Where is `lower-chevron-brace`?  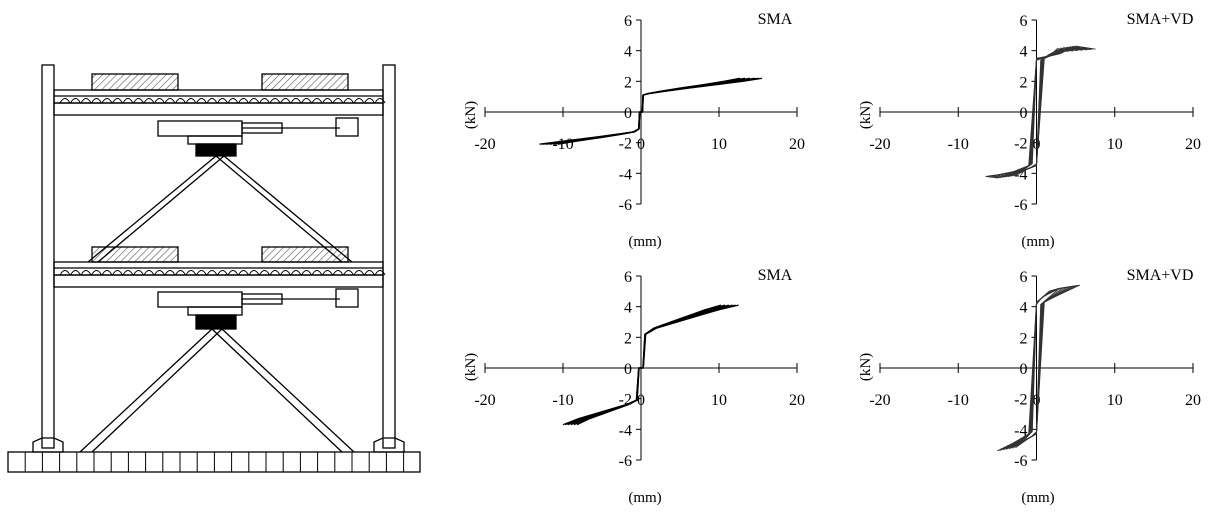 lower-chevron-brace is located at coordinates (217, 390).